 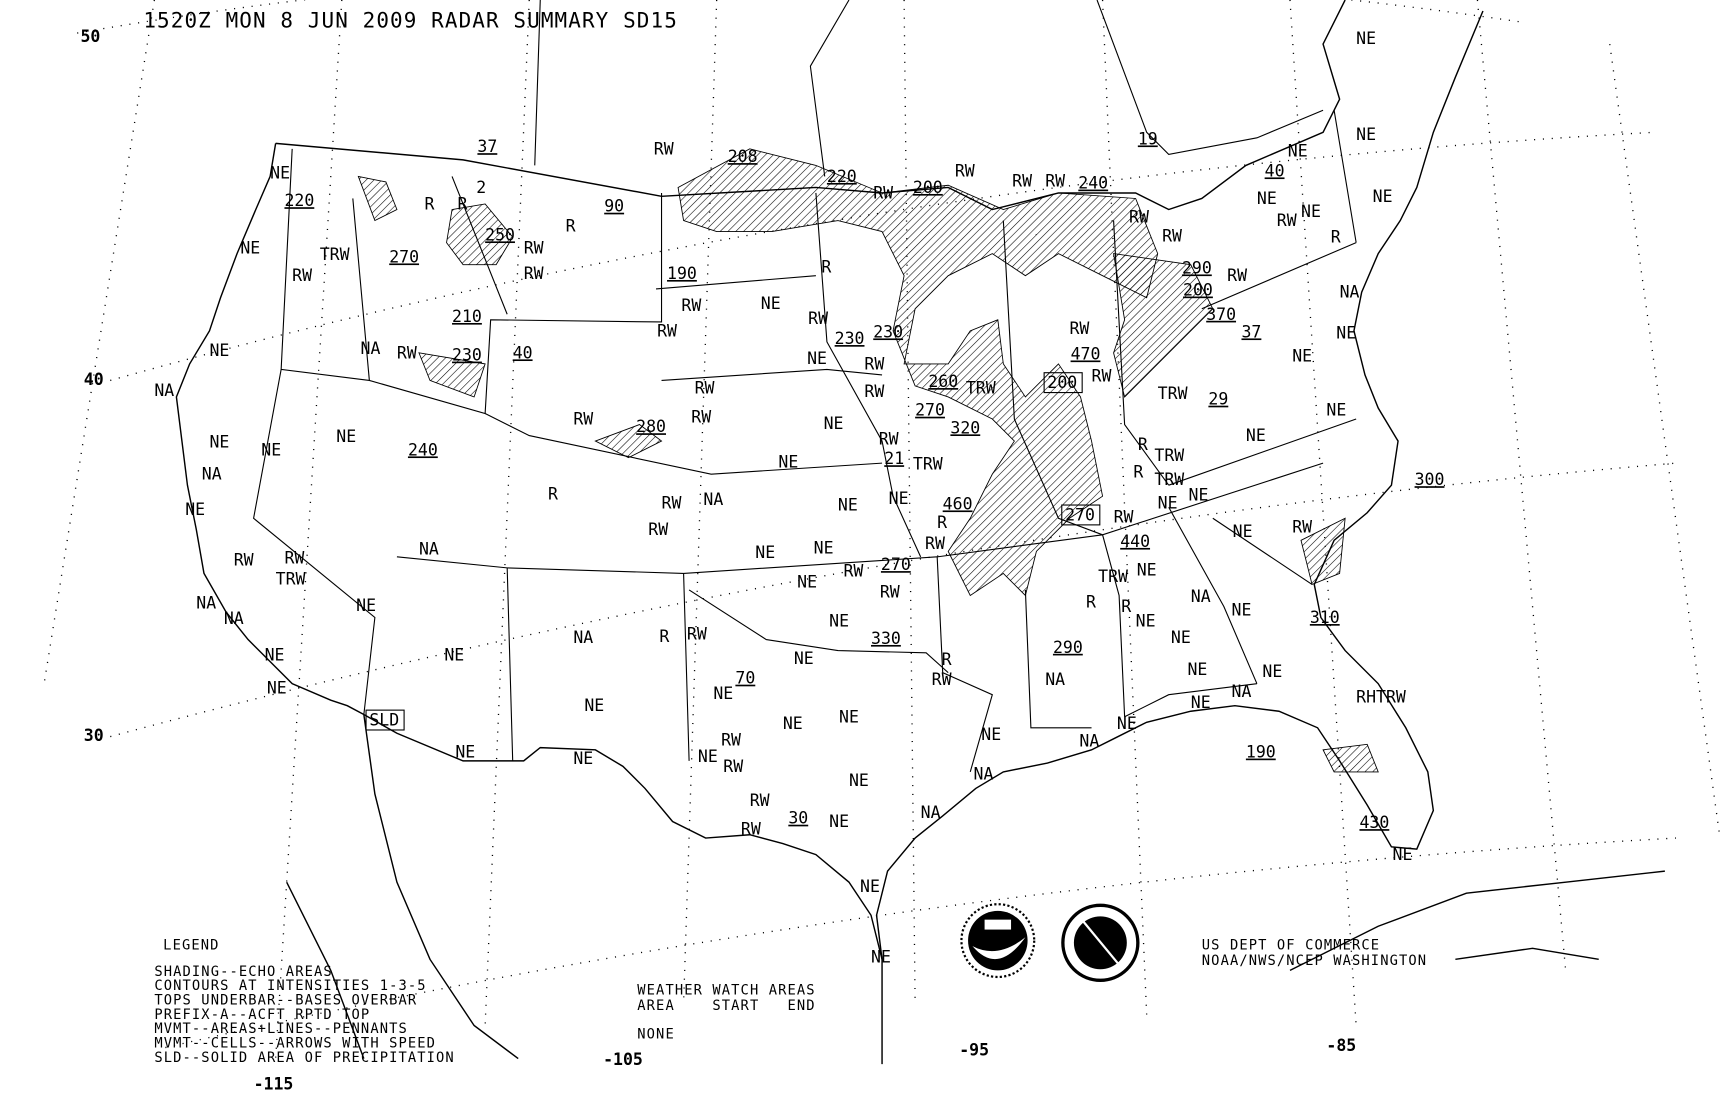 I want to click on echo-top-label: 460, so click(x=958, y=503).